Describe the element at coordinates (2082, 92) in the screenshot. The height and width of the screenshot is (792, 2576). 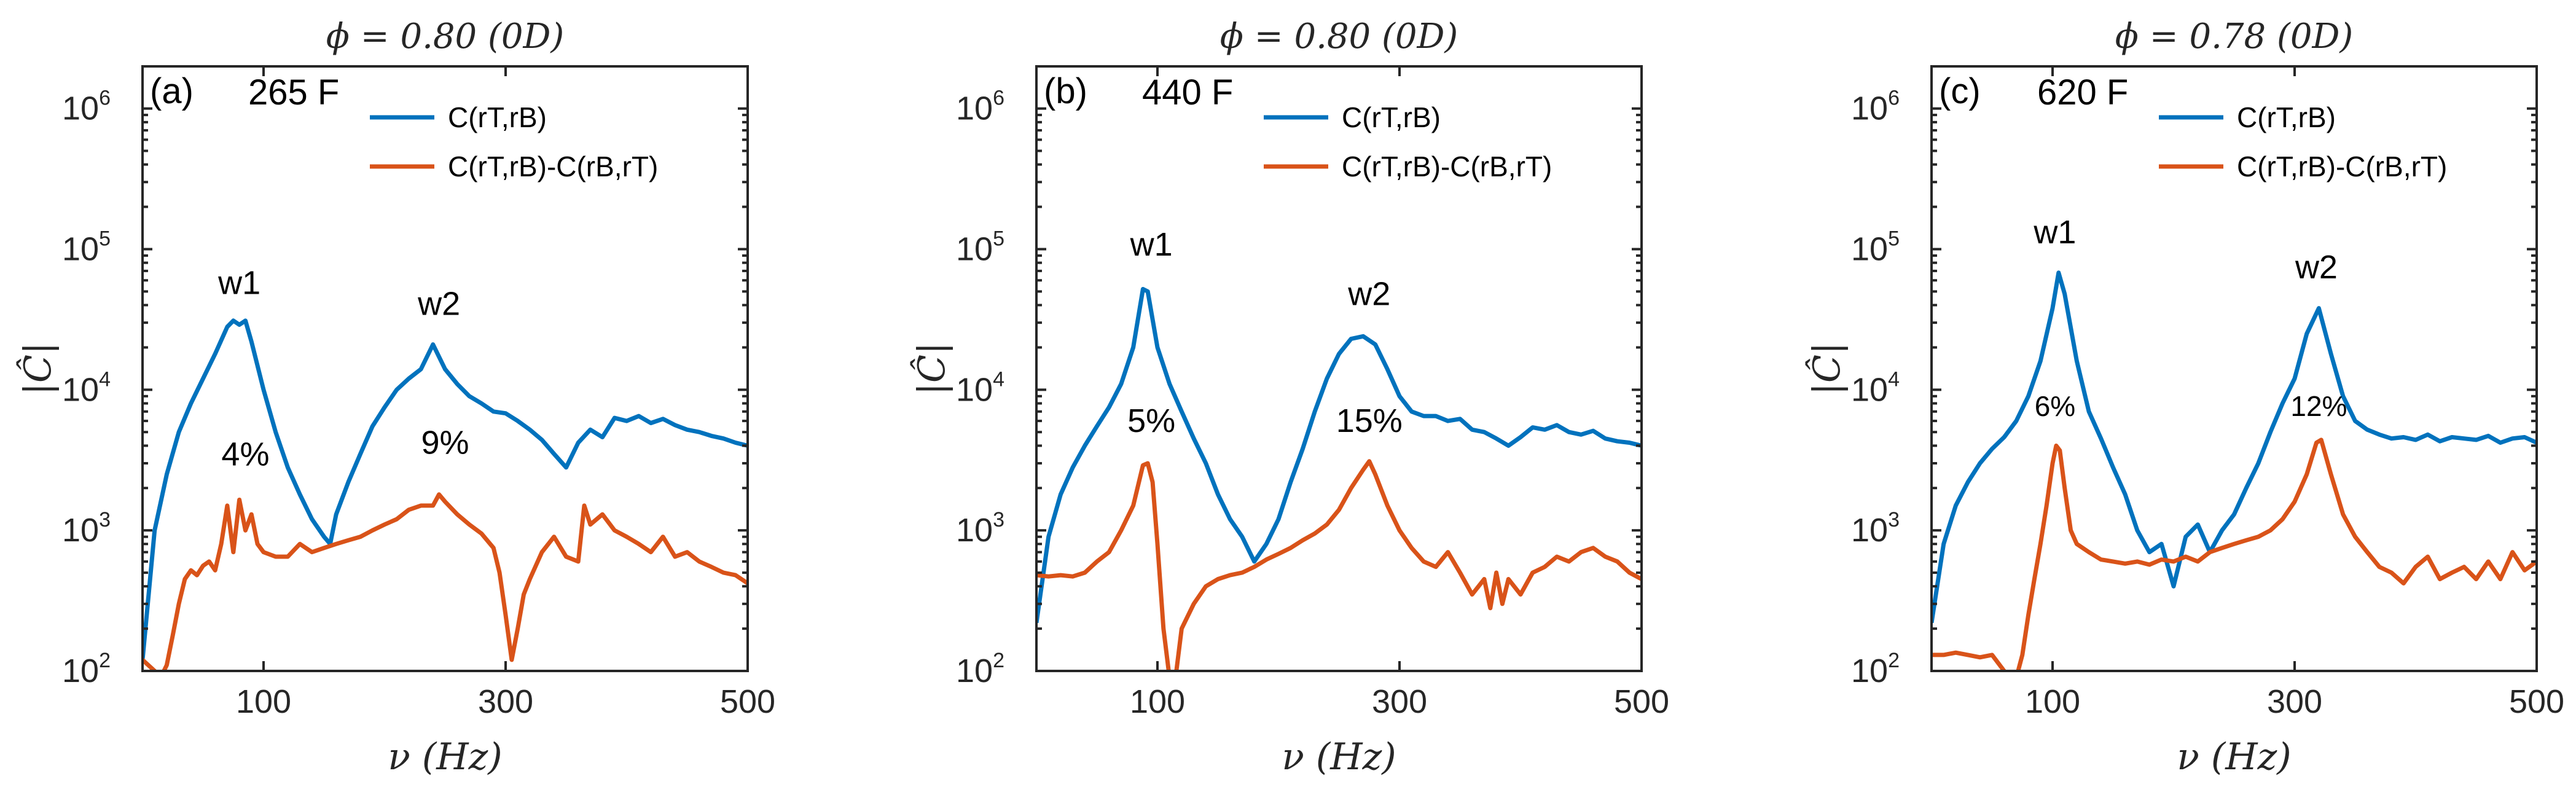
I see `fuel-label: 620 F` at that location.